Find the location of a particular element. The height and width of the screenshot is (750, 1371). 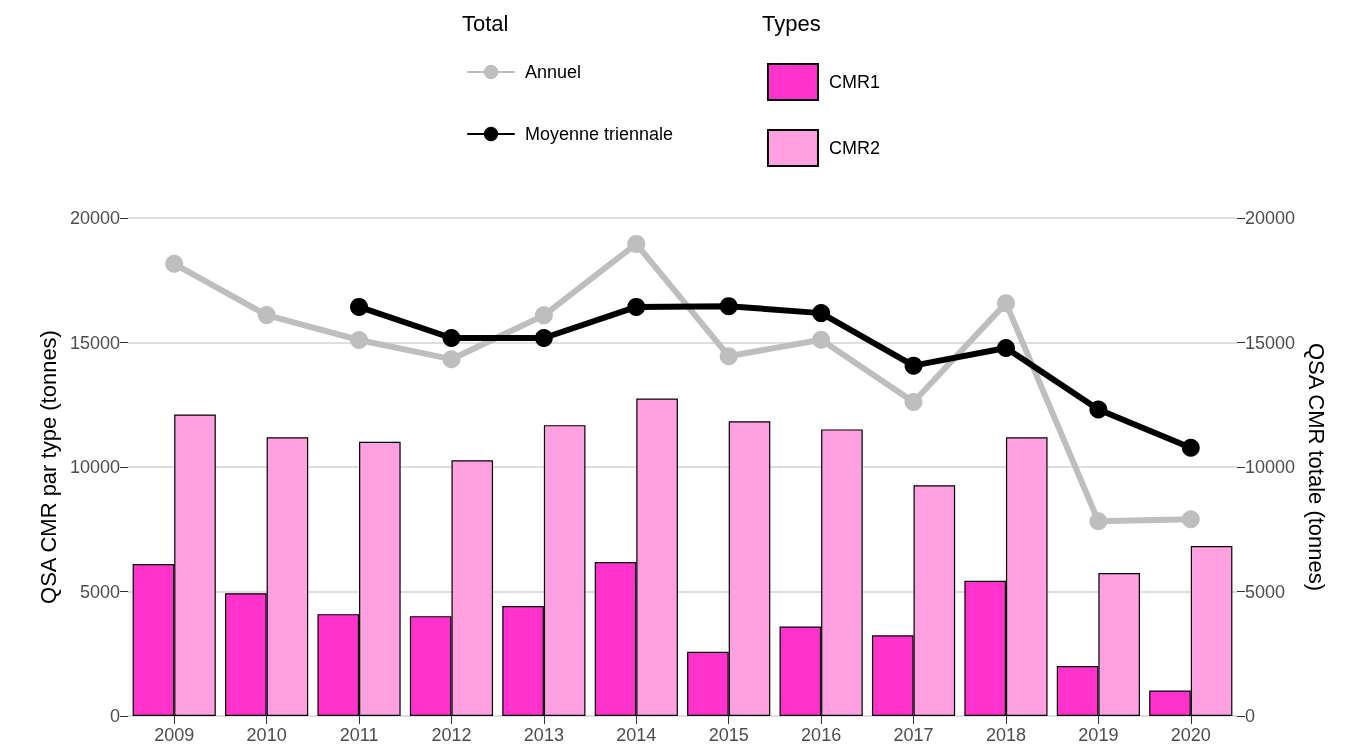

y-tick-label: 10000 is located at coordinates (94, 467).